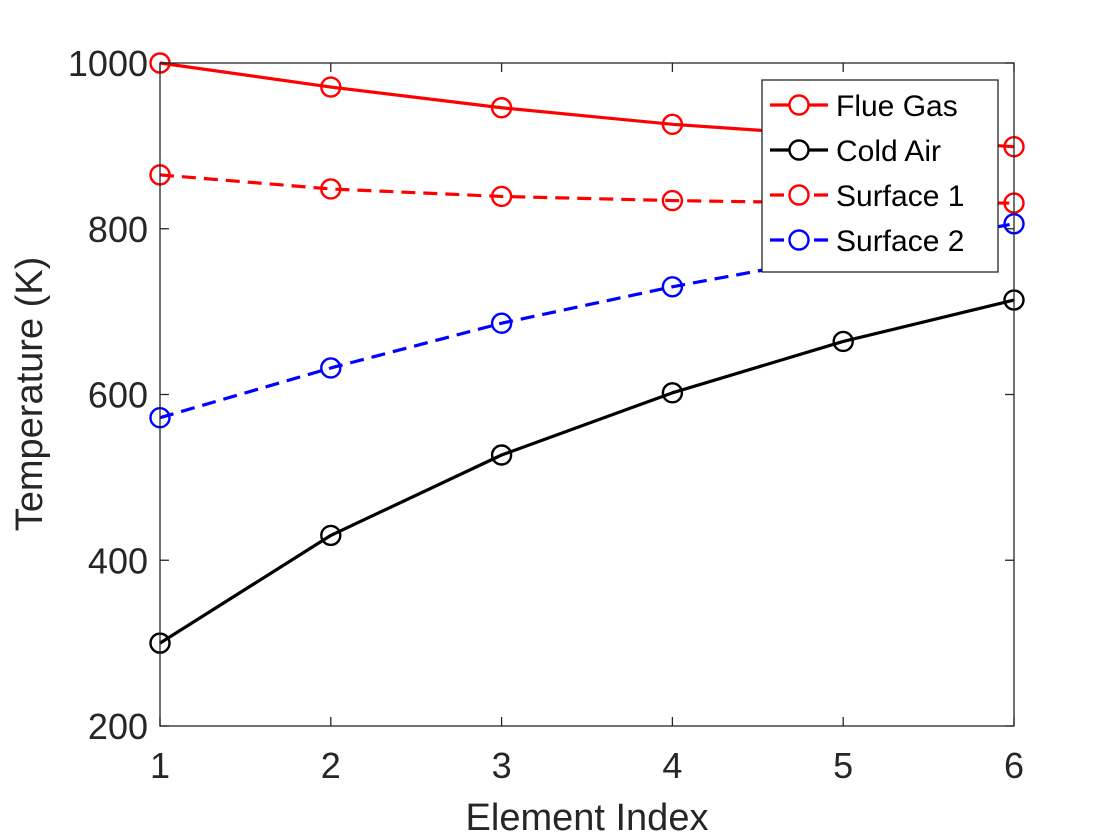 The width and height of the screenshot is (1120, 840). I want to click on x-tick-label: 4, so click(672, 765).